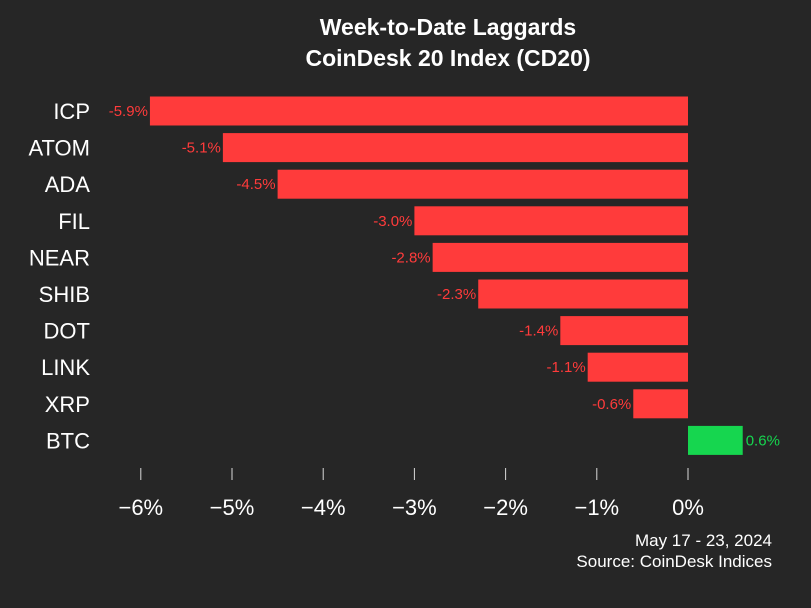 The image size is (811, 608). Describe the element at coordinates (410, 257) in the screenshot. I see `value-label-near: -2.8%` at that location.